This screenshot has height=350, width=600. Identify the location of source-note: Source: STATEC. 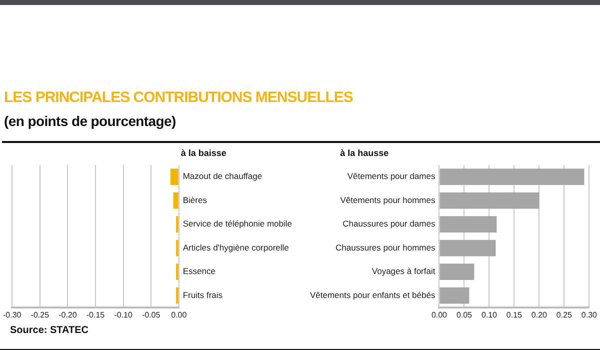
(49, 330).